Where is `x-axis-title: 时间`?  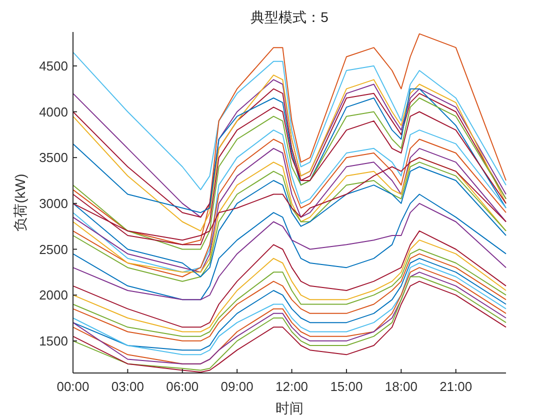 x-axis-title: 时间 is located at coordinates (290, 408).